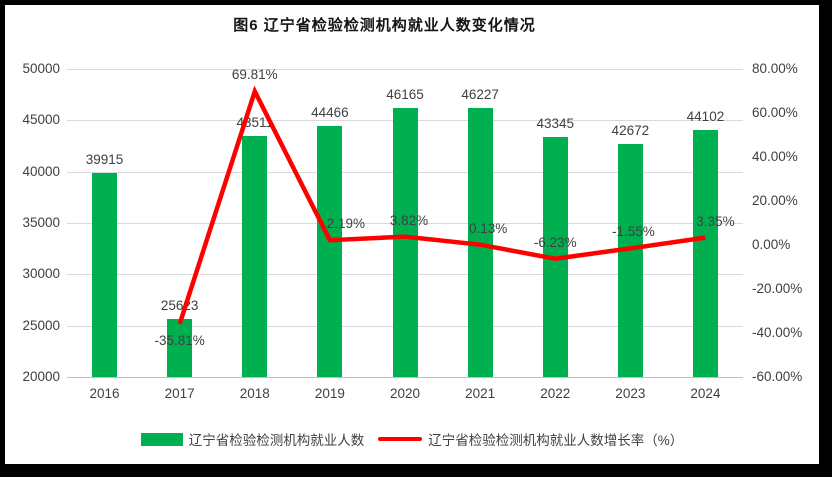 This screenshot has height=477, width=832. Describe the element at coordinates (630, 393) in the screenshot. I see `year-label-2023: 2023` at that location.